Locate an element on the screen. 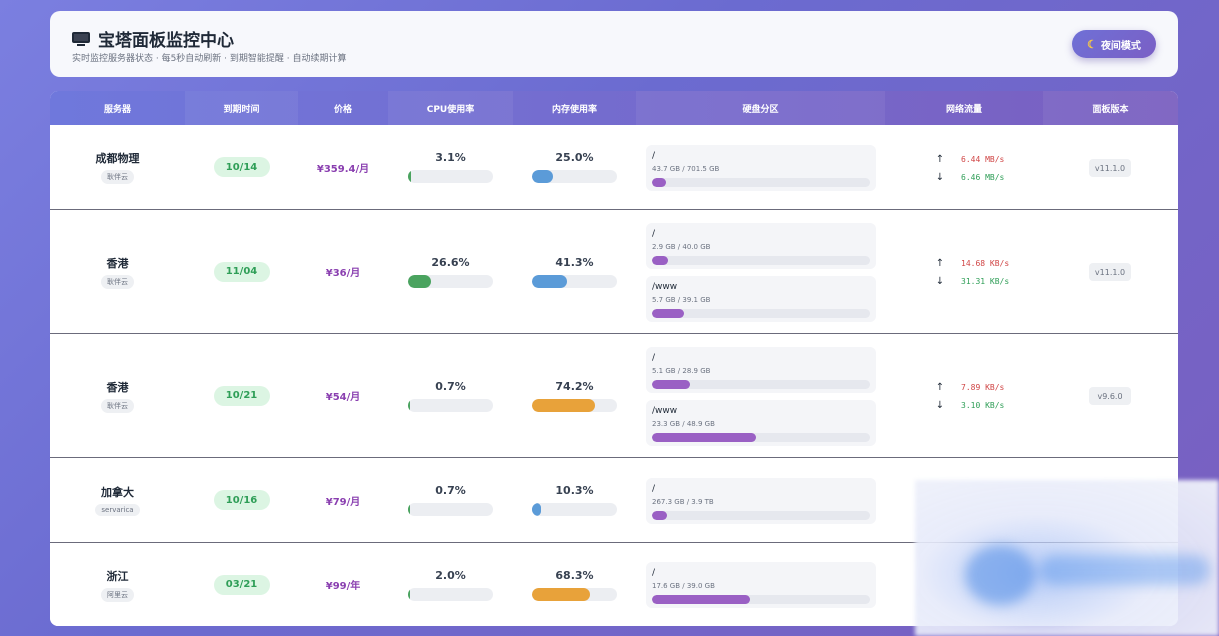 The width and height of the screenshot is (1219, 636). disk-partition: /www 5.7 GB / 39.1 GB is located at coordinates (761, 299).